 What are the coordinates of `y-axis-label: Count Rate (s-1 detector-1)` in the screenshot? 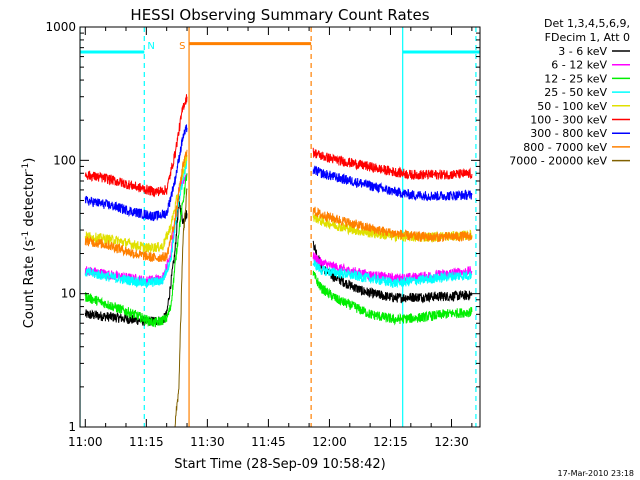 It's located at (29, 243).